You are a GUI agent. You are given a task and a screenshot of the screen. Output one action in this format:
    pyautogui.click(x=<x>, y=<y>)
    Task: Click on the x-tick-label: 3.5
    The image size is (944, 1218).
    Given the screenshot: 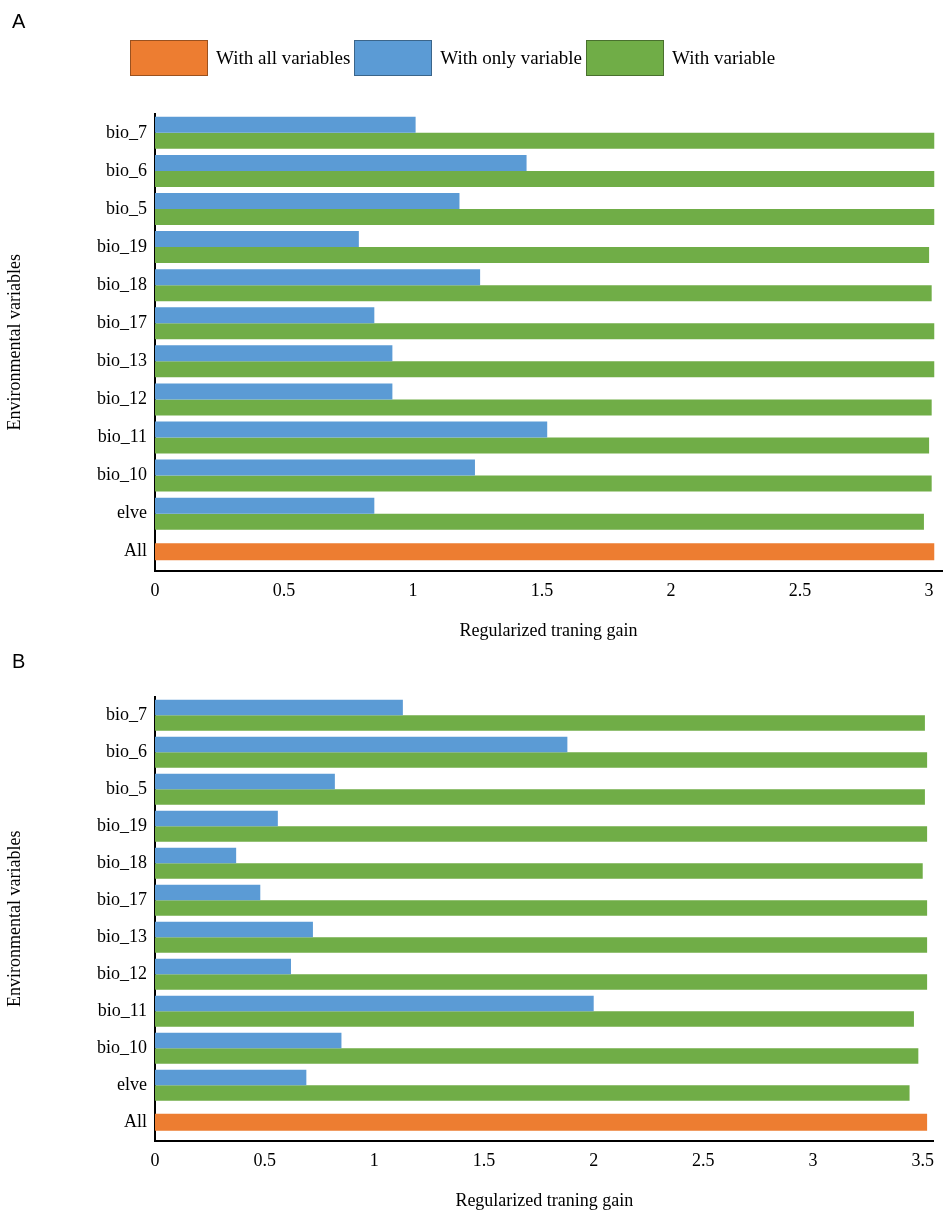 What is the action you would take?
    pyautogui.click(x=922, y=1160)
    